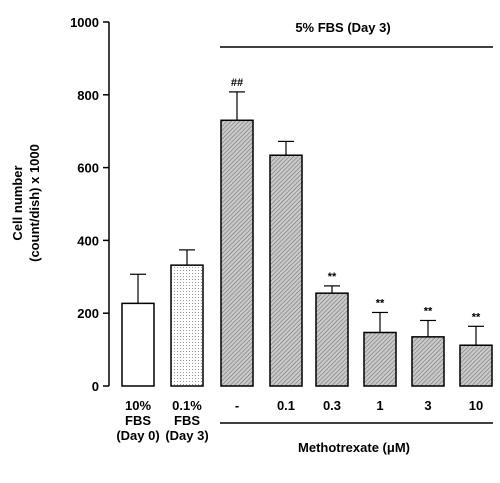 Image resolution: width=500 pixels, height=483 pixels. I want to click on y-axis: 0 200 400 600 800 1000, so click(90, 204).